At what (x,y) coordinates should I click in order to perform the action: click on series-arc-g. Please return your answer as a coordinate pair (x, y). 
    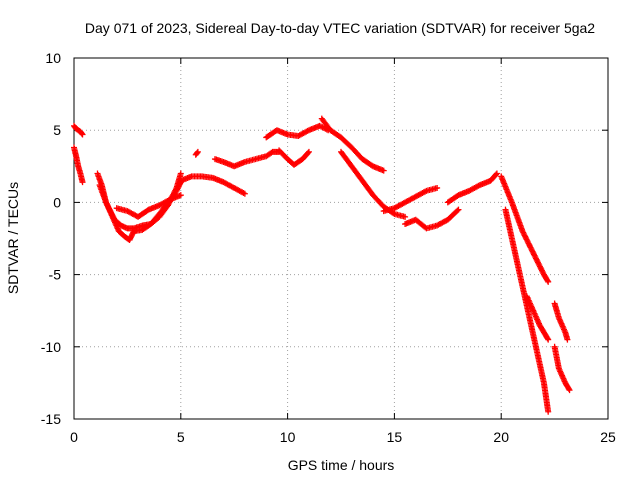
    Looking at the image, I should click on (196, 153).